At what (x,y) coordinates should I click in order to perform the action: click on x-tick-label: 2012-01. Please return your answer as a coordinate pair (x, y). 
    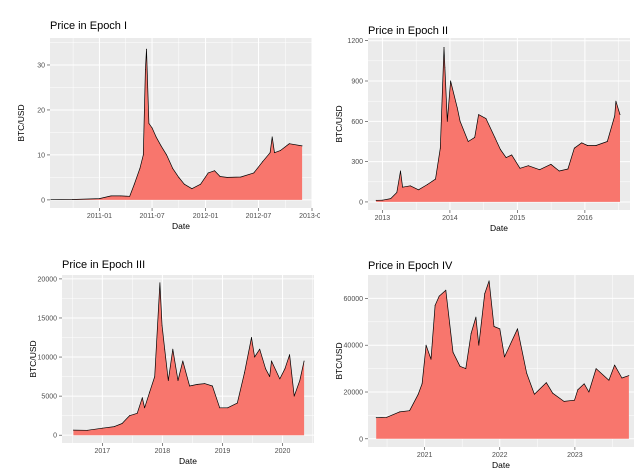
    Looking at the image, I should click on (206, 216).